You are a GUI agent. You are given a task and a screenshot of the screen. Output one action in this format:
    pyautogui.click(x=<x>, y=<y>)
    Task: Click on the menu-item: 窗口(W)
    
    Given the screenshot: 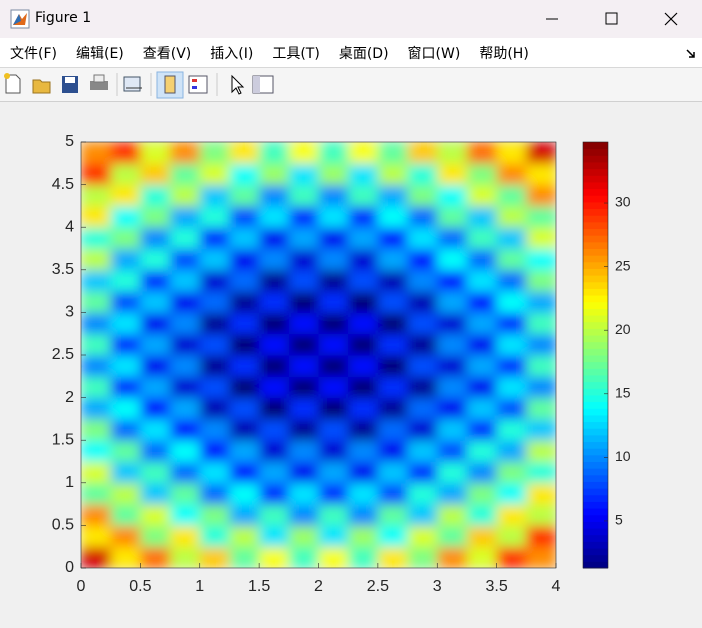 What is the action you would take?
    pyautogui.click(x=434, y=53)
    